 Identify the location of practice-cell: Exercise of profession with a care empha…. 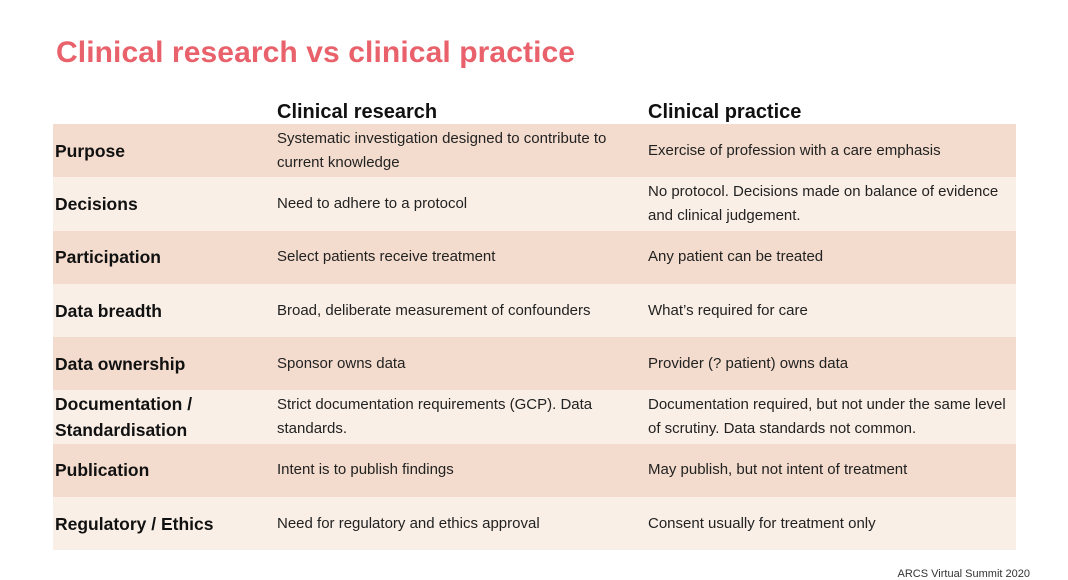
(794, 150).